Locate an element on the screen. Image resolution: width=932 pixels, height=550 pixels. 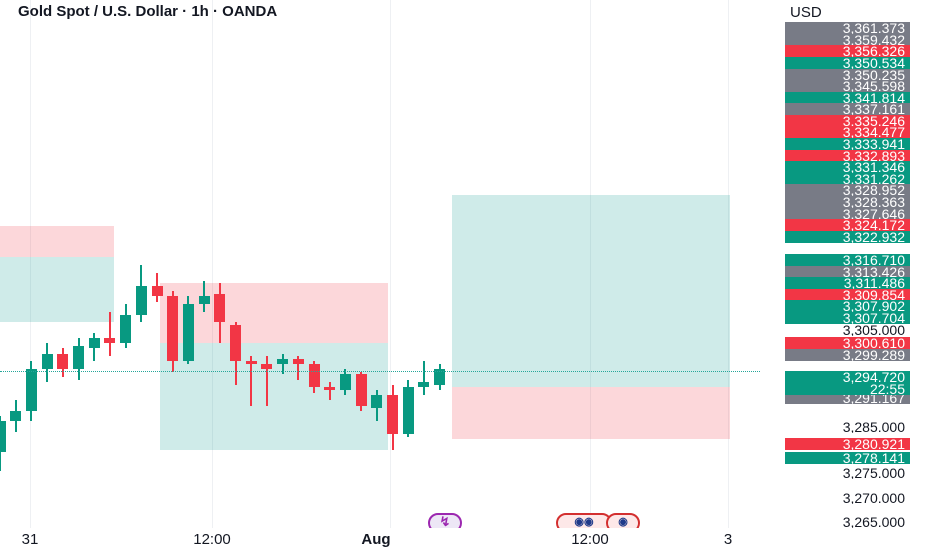
price-tag: 3,300.610 is located at coordinates (847, 343).